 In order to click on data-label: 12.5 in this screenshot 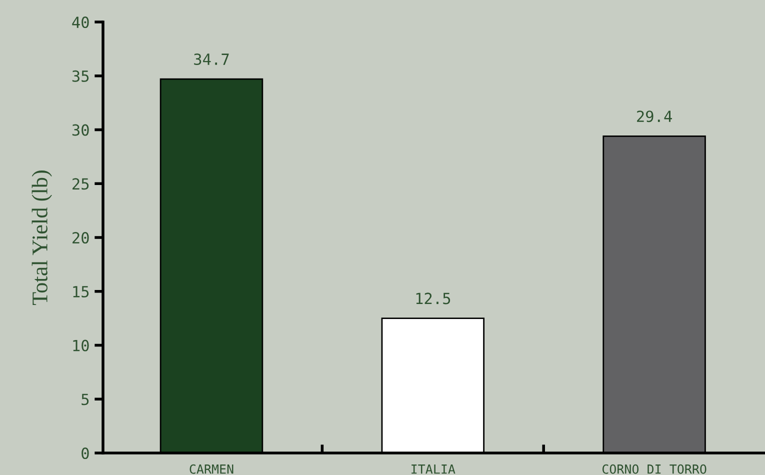, I will do `click(433, 298)`.